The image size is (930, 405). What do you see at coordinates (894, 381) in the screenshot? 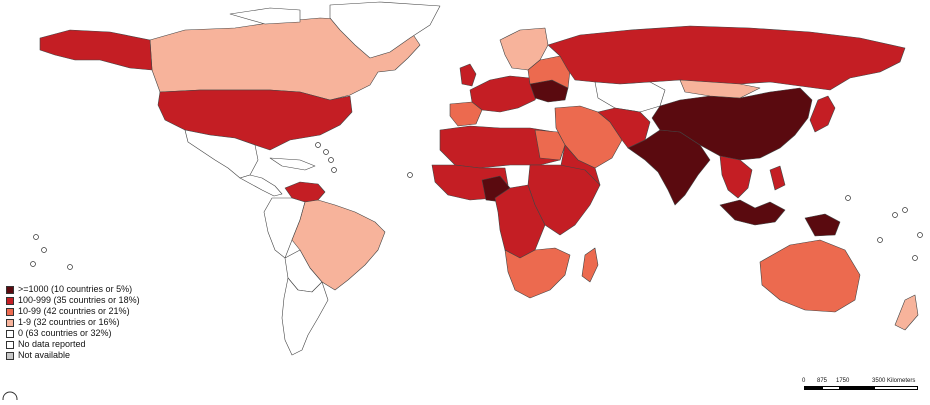
I see `scale-label-3500: 3500 Kilometers` at bounding box center [894, 381].